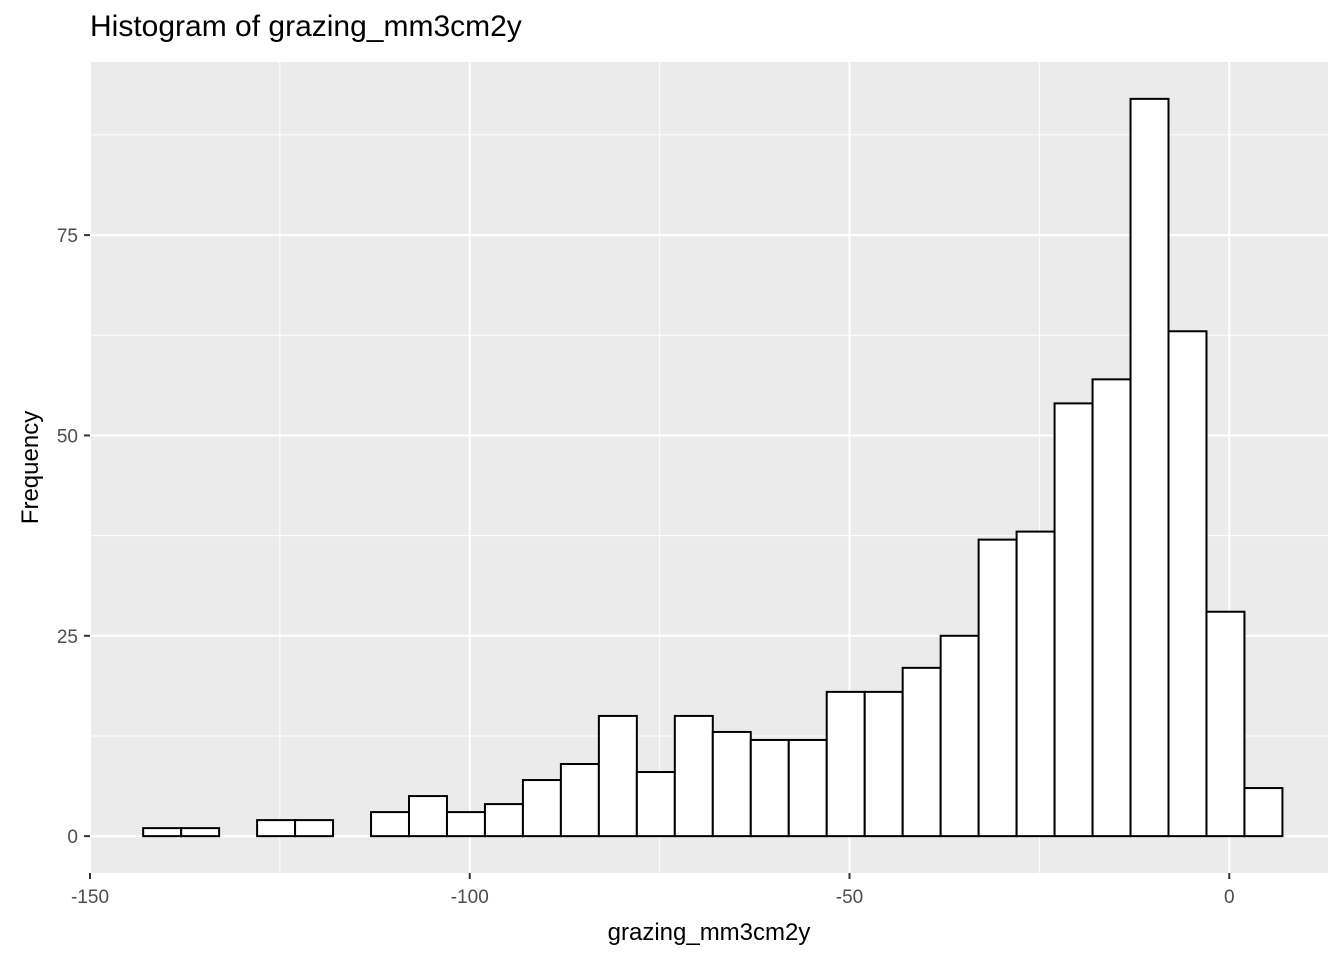 This screenshot has height=960, width=1344. What do you see at coordinates (306, 26) in the screenshot?
I see `chart-title: Histogram of grazing_mm3cm2y` at bounding box center [306, 26].